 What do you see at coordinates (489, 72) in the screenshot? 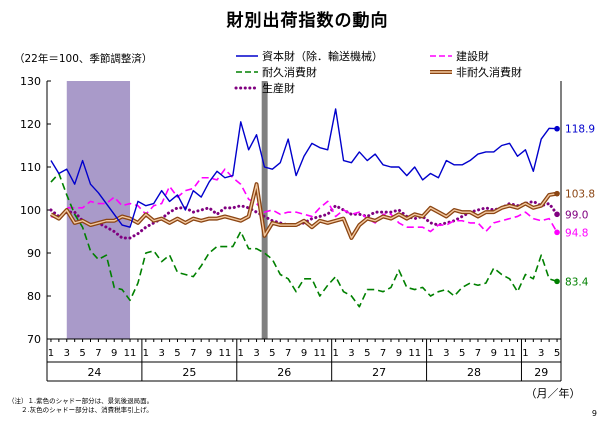
I see `legend-3-label: 非耐久消費財` at bounding box center [489, 72].